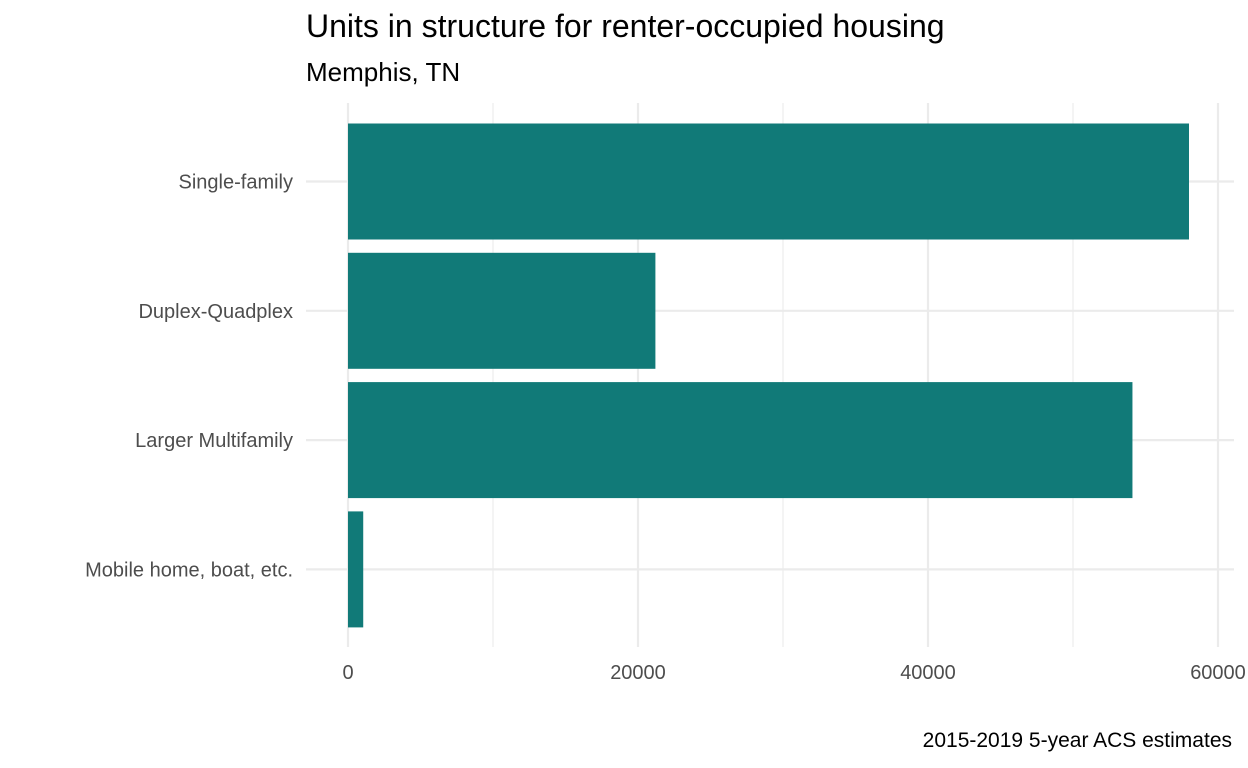 This screenshot has width=1248, height=768. I want to click on x-tick-label: 20000, so click(638, 673).